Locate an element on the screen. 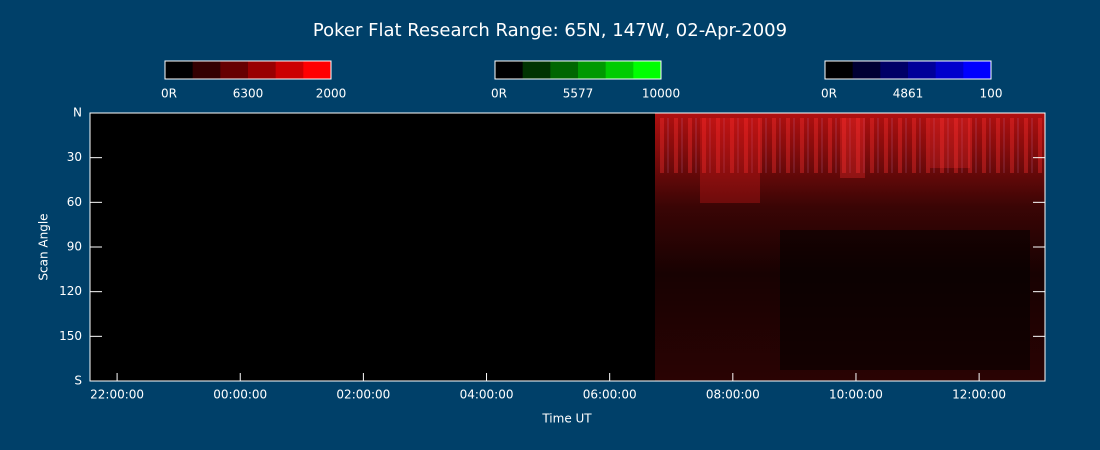 The height and width of the screenshot is (450, 1100). x-tick-label: 22:00:00 is located at coordinates (117, 395).